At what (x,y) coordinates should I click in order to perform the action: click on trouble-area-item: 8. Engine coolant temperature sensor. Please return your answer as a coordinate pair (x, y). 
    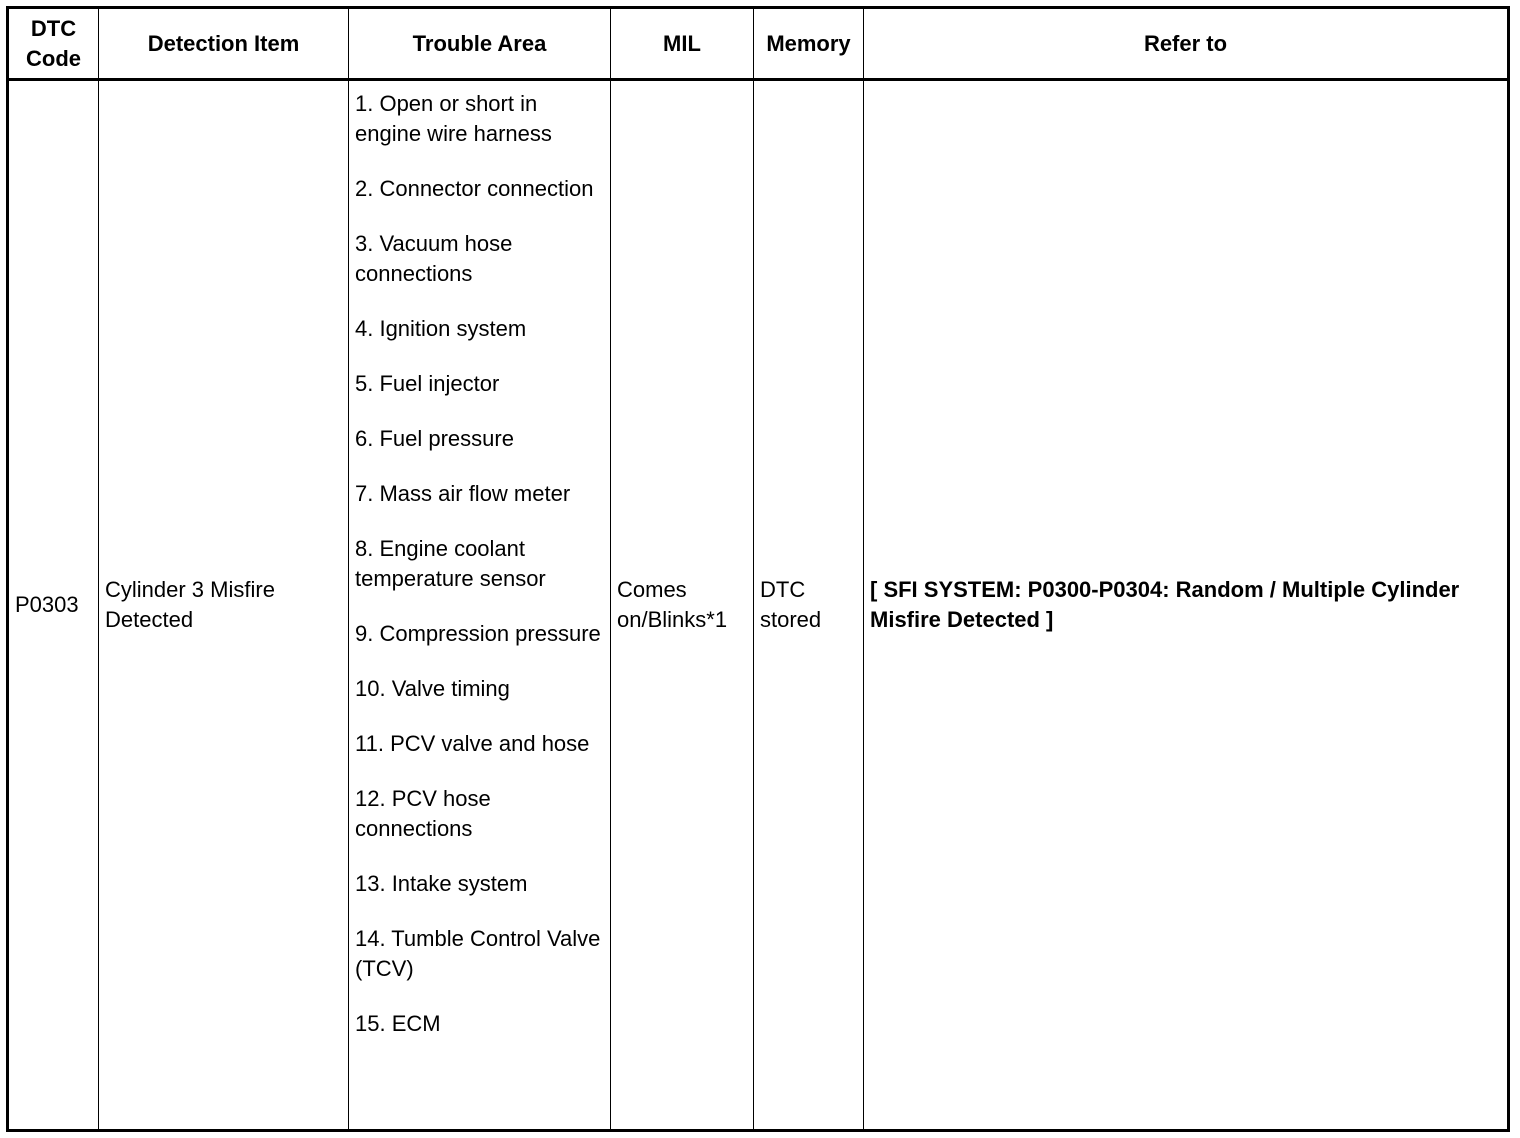
    Looking at the image, I should click on (450, 563).